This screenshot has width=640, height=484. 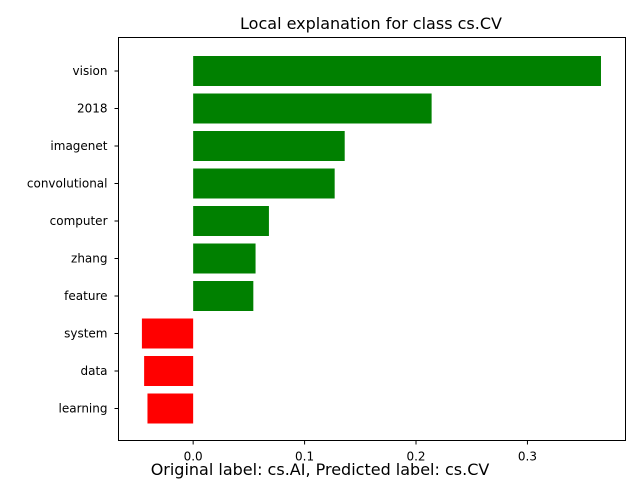 I want to click on y-tick-label: system, so click(x=85, y=334).